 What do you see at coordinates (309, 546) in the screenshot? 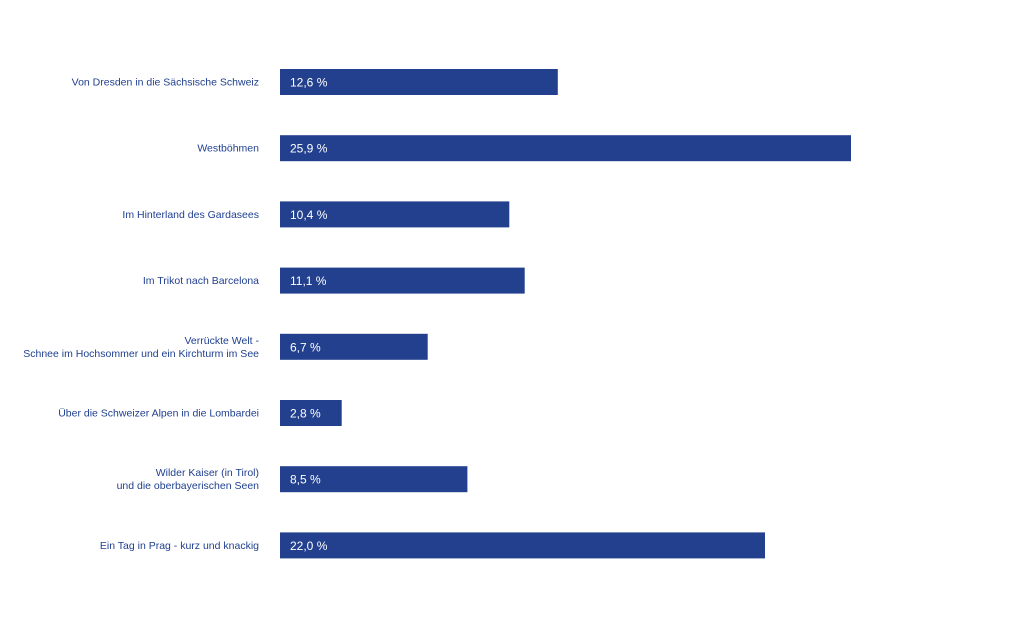
I see `value-label-8: 22,0 %` at bounding box center [309, 546].